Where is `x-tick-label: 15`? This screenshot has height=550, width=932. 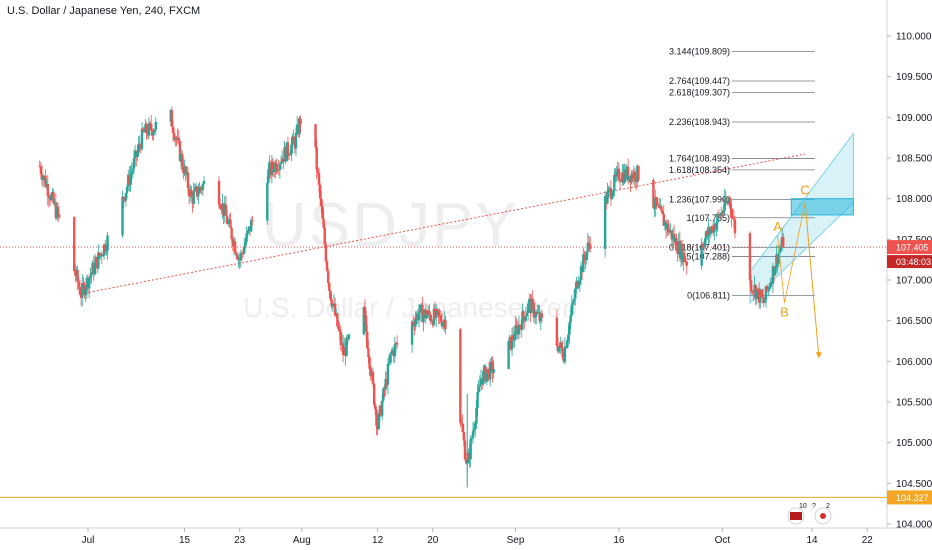
x-tick-label: 15 is located at coordinates (185, 540).